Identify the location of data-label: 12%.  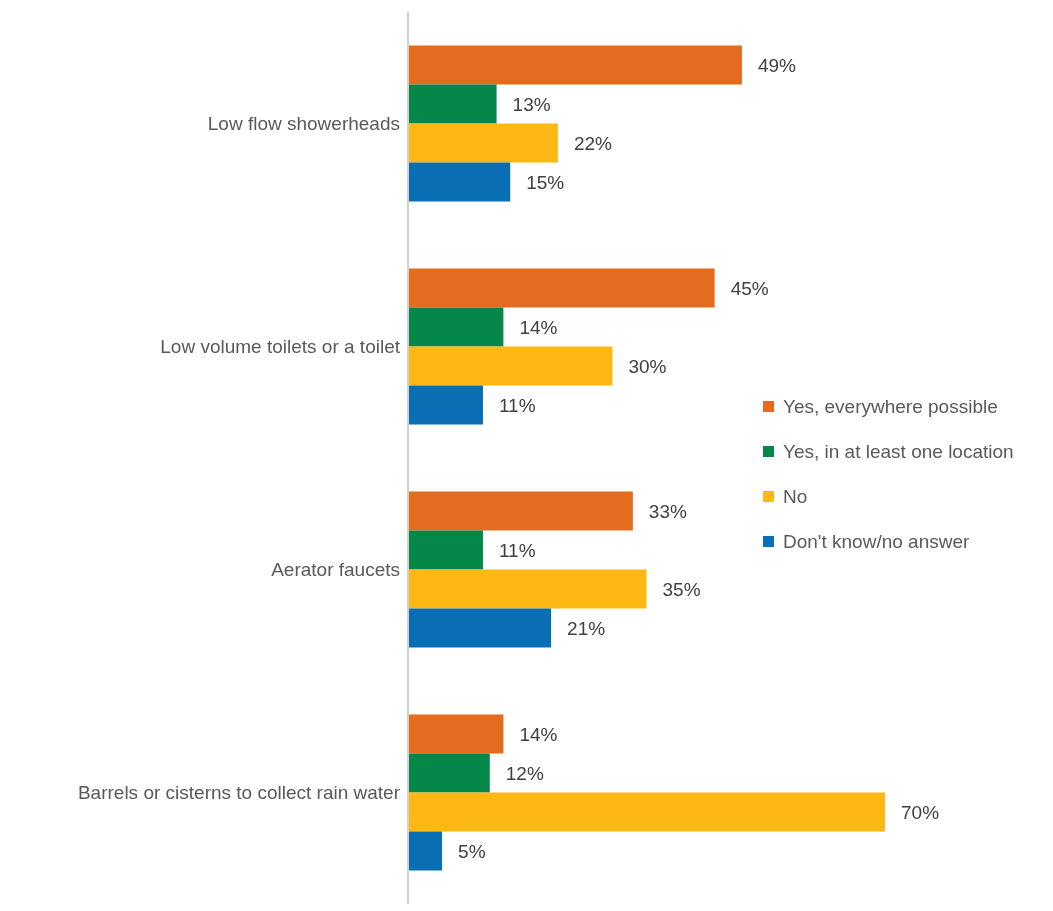
(524, 773).